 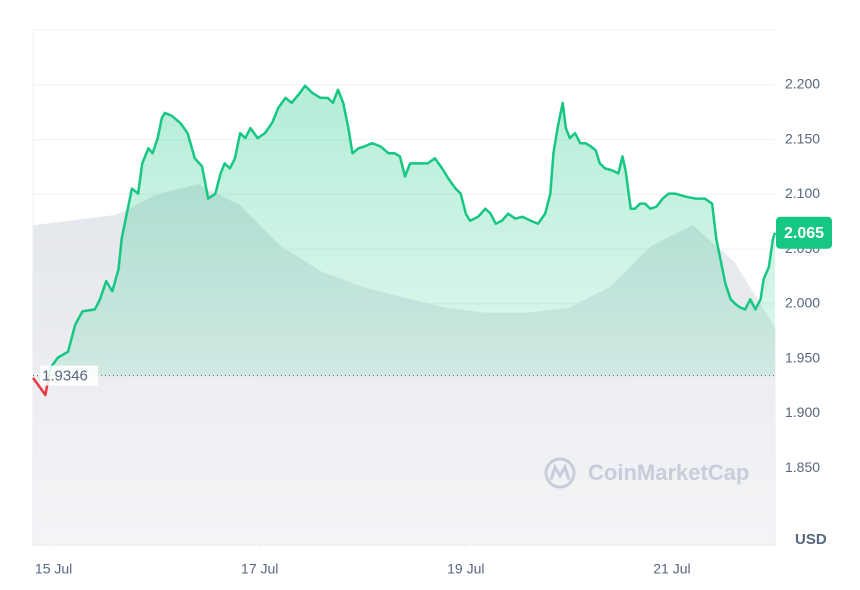 I want to click on y-tick-label: 2.100, so click(x=802, y=193).